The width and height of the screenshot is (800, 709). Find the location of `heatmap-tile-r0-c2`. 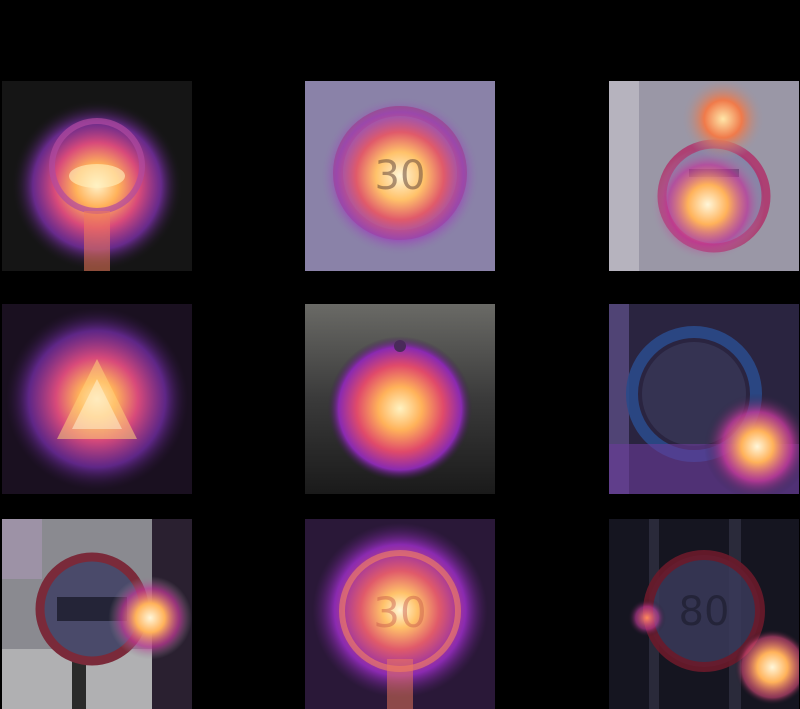

heatmap-tile-r0-c2 is located at coordinates (704, 176).